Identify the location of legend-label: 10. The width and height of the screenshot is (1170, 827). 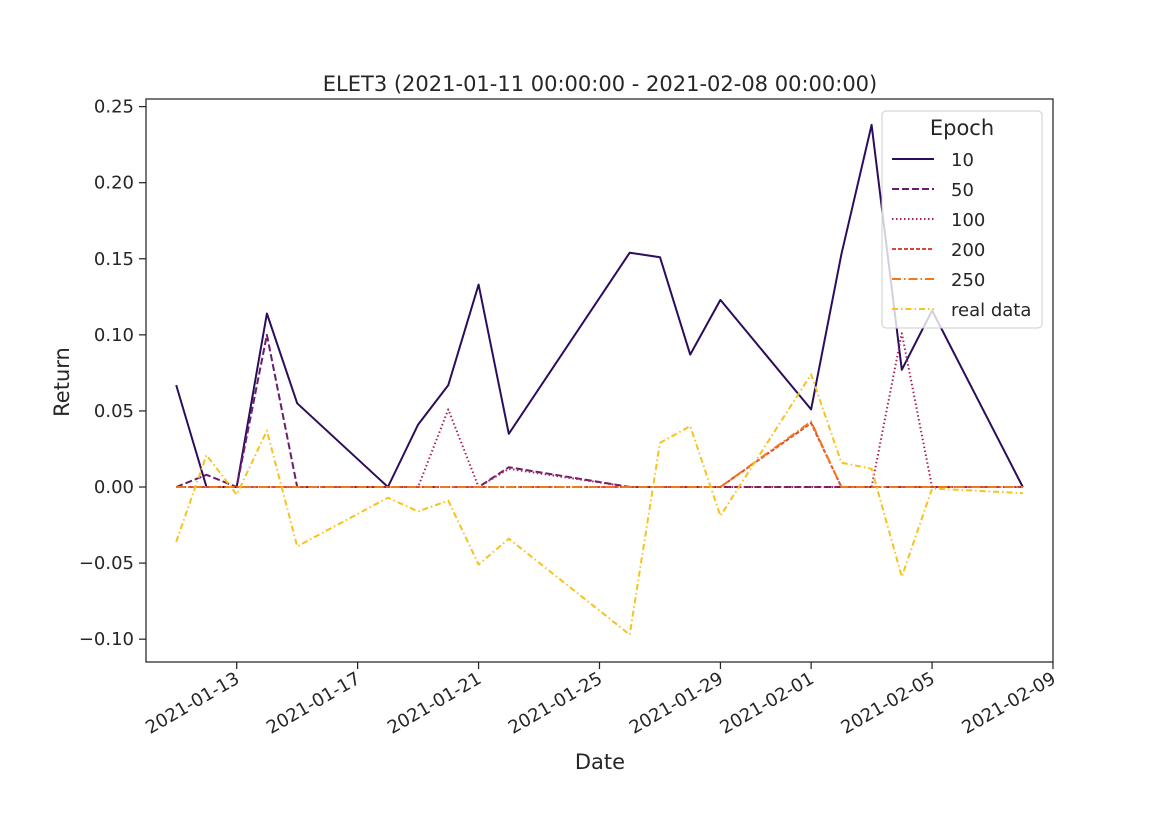
(962, 160).